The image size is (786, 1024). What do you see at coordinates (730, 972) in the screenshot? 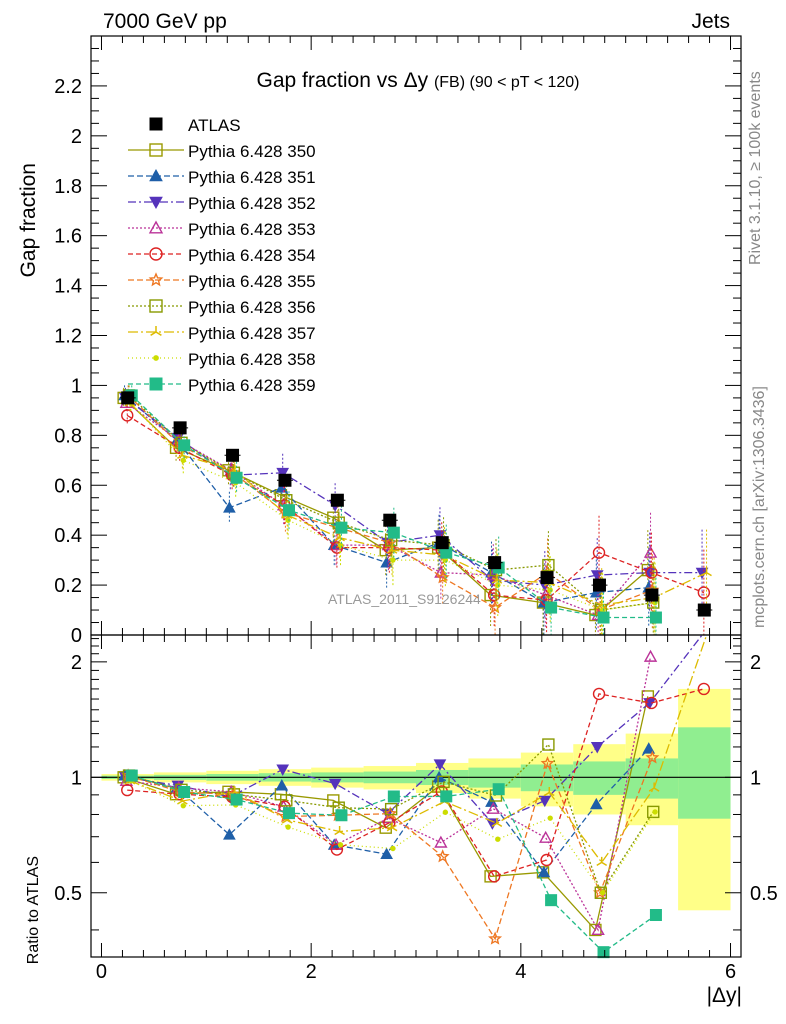
I see `x-tick-label: 6` at bounding box center [730, 972].